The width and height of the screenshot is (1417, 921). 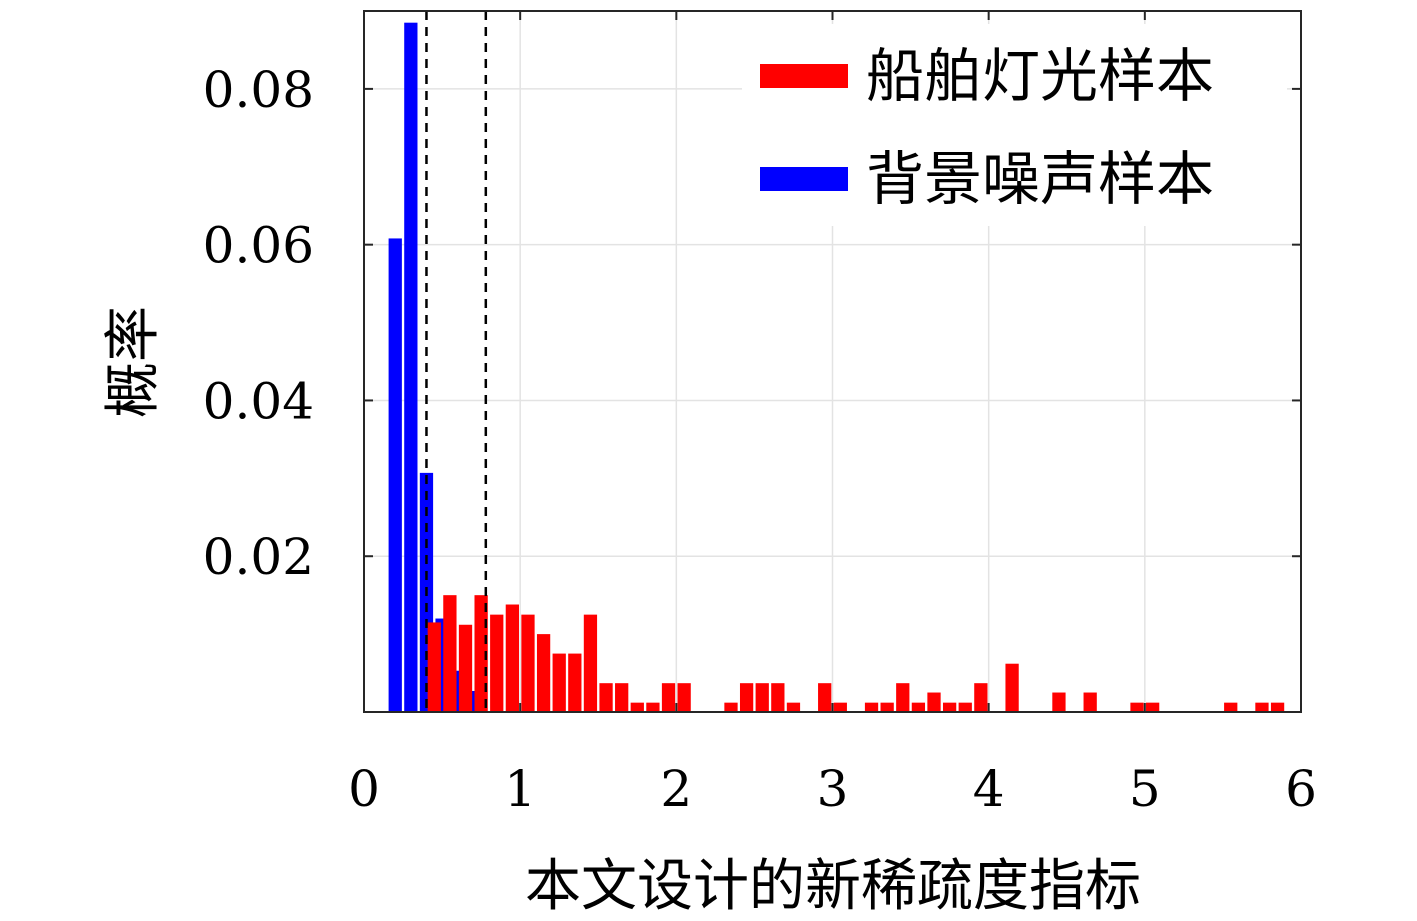 I want to click on x-tick-label-1: 1, so click(x=520, y=789).